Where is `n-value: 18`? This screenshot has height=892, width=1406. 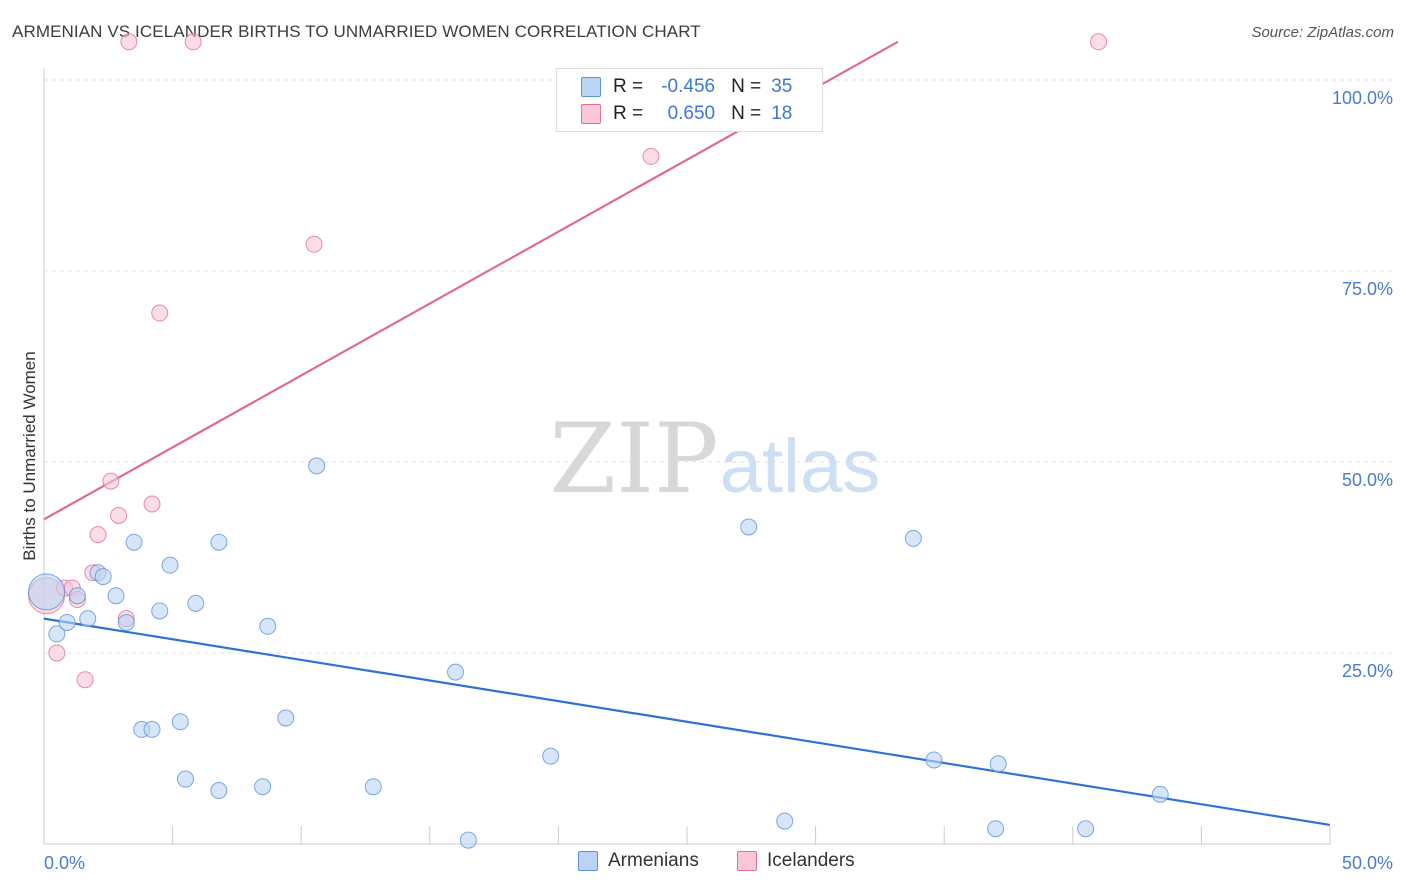 n-value: 18 is located at coordinates (782, 113).